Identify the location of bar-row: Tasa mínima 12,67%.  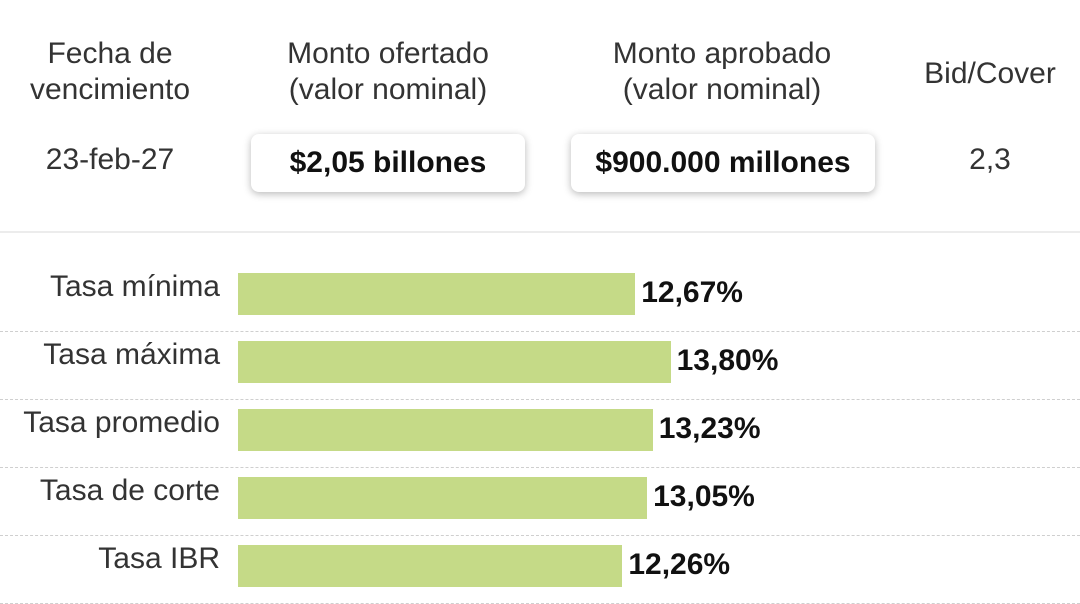
(540, 298).